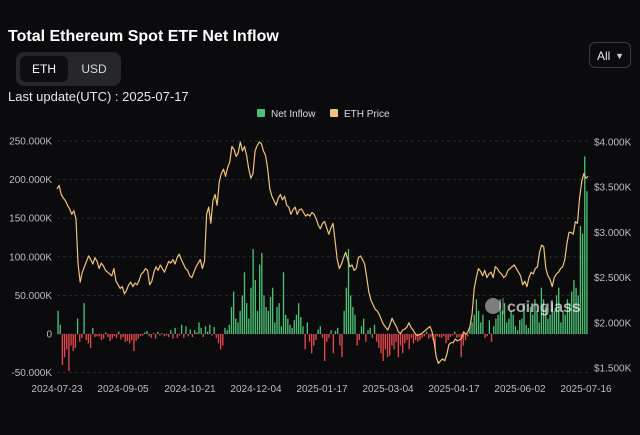 This screenshot has height=435, width=640. Describe the element at coordinates (57, 389) in the screenshot. I see `x-tick-label: 2024-07-23` at that location.